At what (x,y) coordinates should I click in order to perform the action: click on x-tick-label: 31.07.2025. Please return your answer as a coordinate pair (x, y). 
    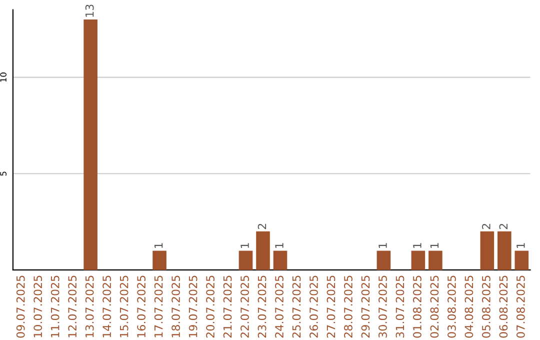
    Looking at the image, I should click on (400, 307).